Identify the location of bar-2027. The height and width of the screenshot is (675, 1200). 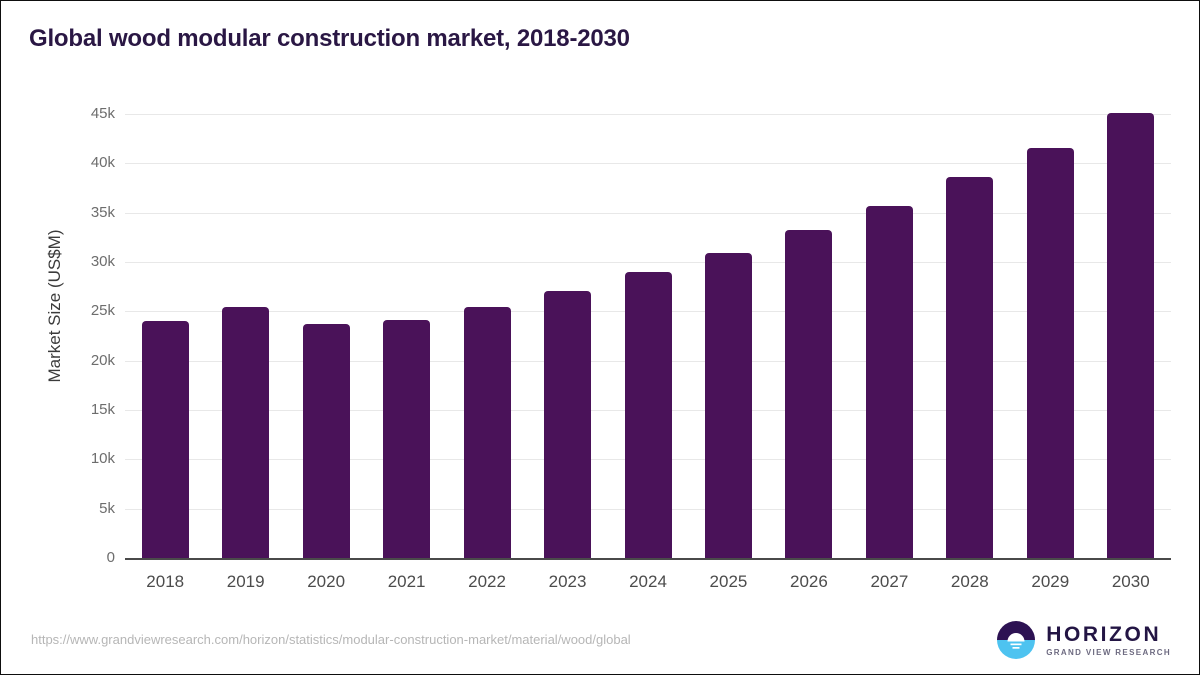
(889, 381).